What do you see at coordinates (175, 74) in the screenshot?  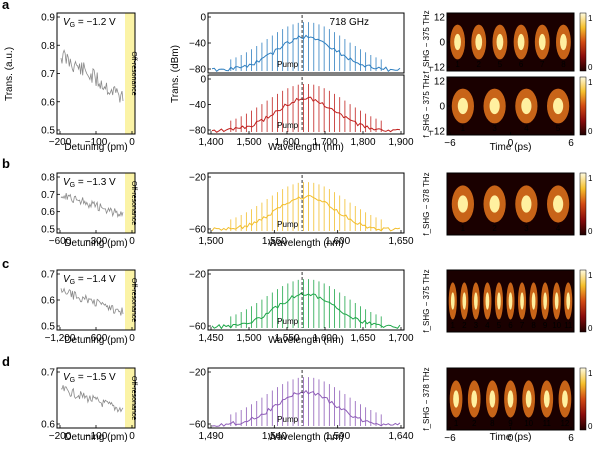 I see `dbm-y-axis-label: Trans. (dBm)` at bounding box center [175, 74].